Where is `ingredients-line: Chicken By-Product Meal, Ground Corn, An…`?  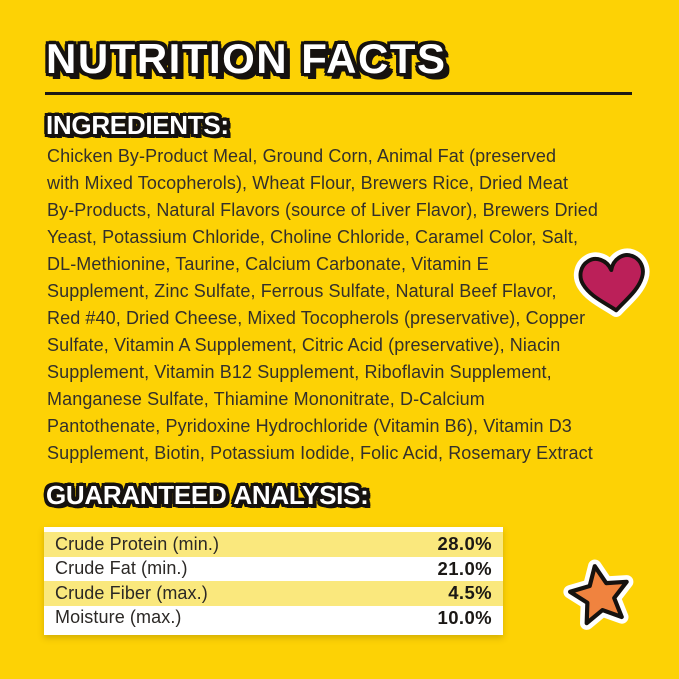
ingredients-line: Chicken By-Product Meal, Ground Corn, An… is located at coordinates (302, 156).